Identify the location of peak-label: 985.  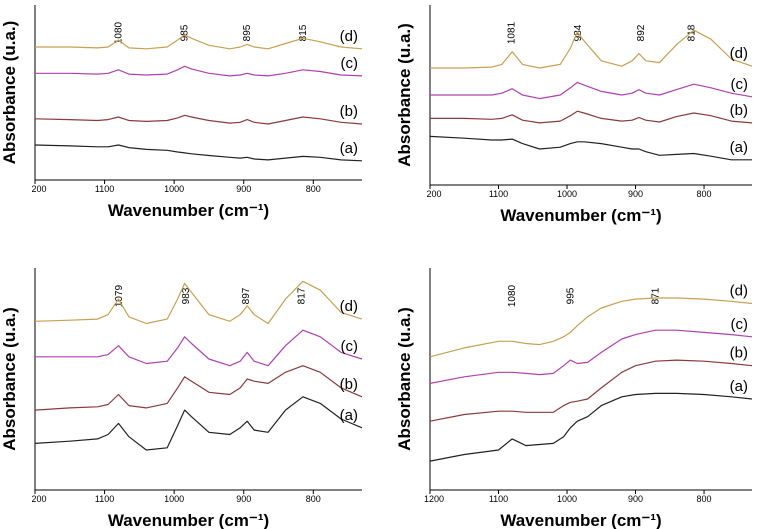
(185, 32).